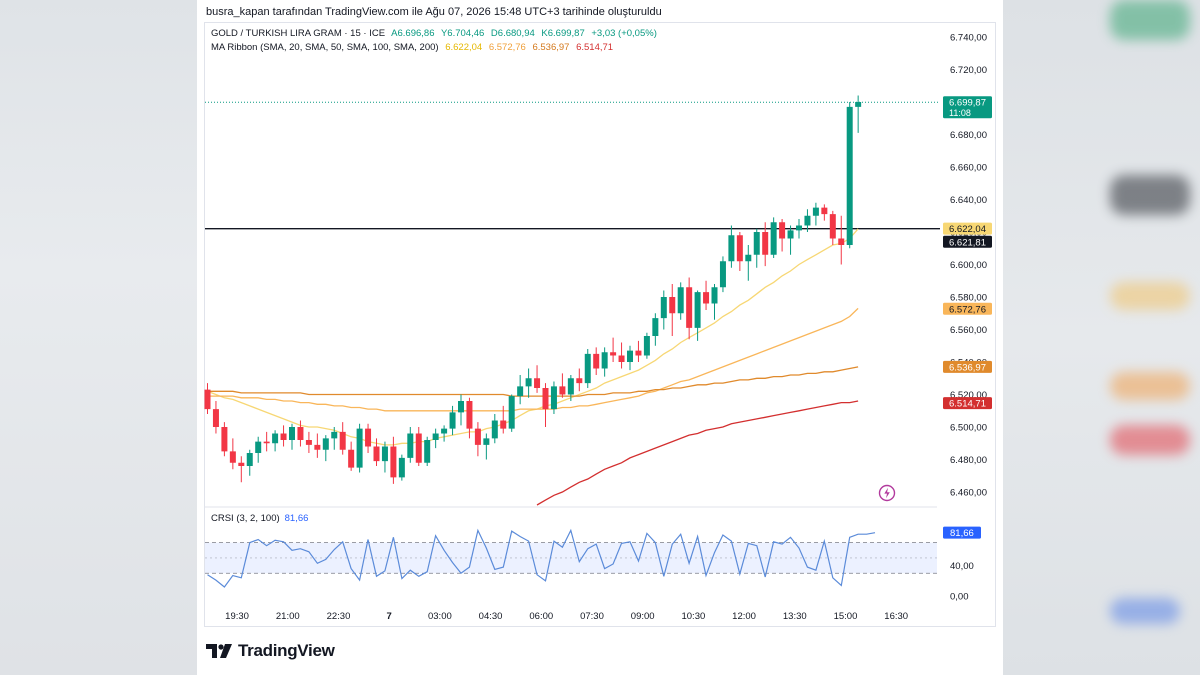 The width and height of the screenshot is (1200, 675). I want to click on crsi-legend: CRSI (3, 2, 100) 81,66, so click(259, 518).